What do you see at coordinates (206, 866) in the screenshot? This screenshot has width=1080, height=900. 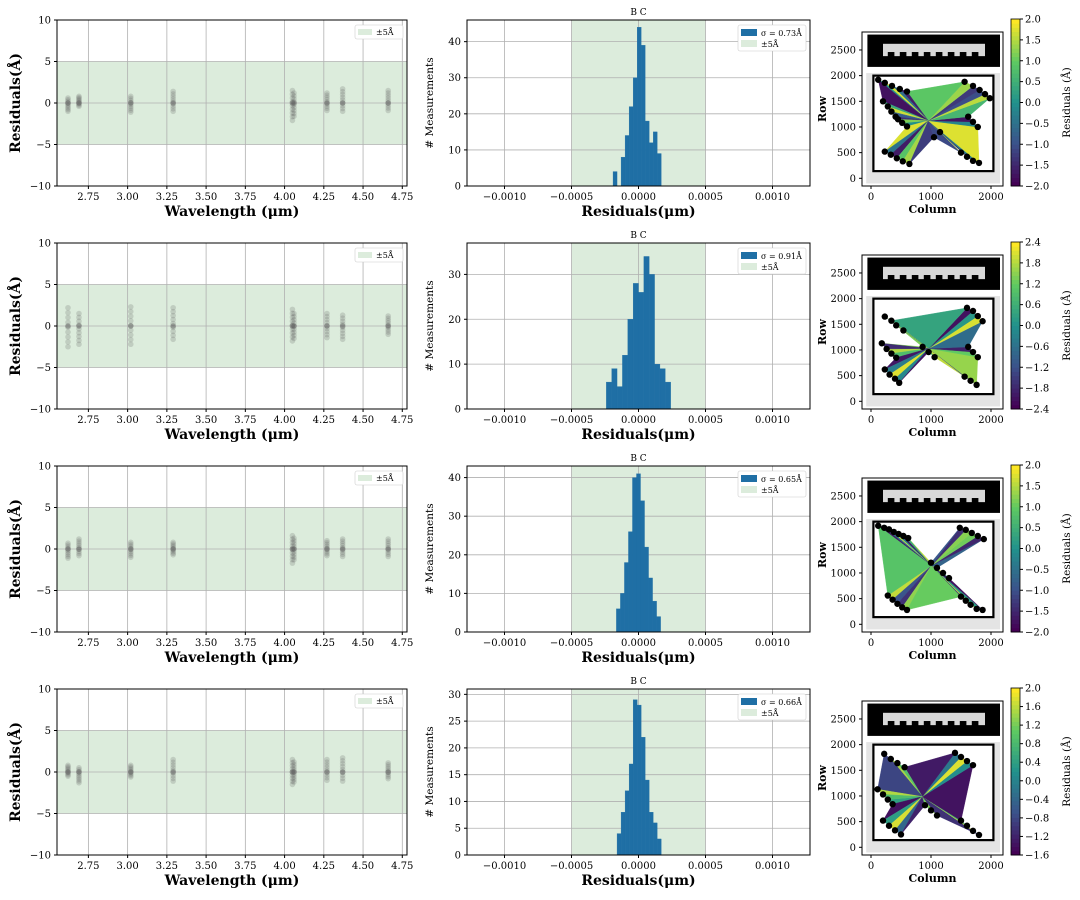 I see `x-tick-label: 3.50` at bounding box center [206, 866].